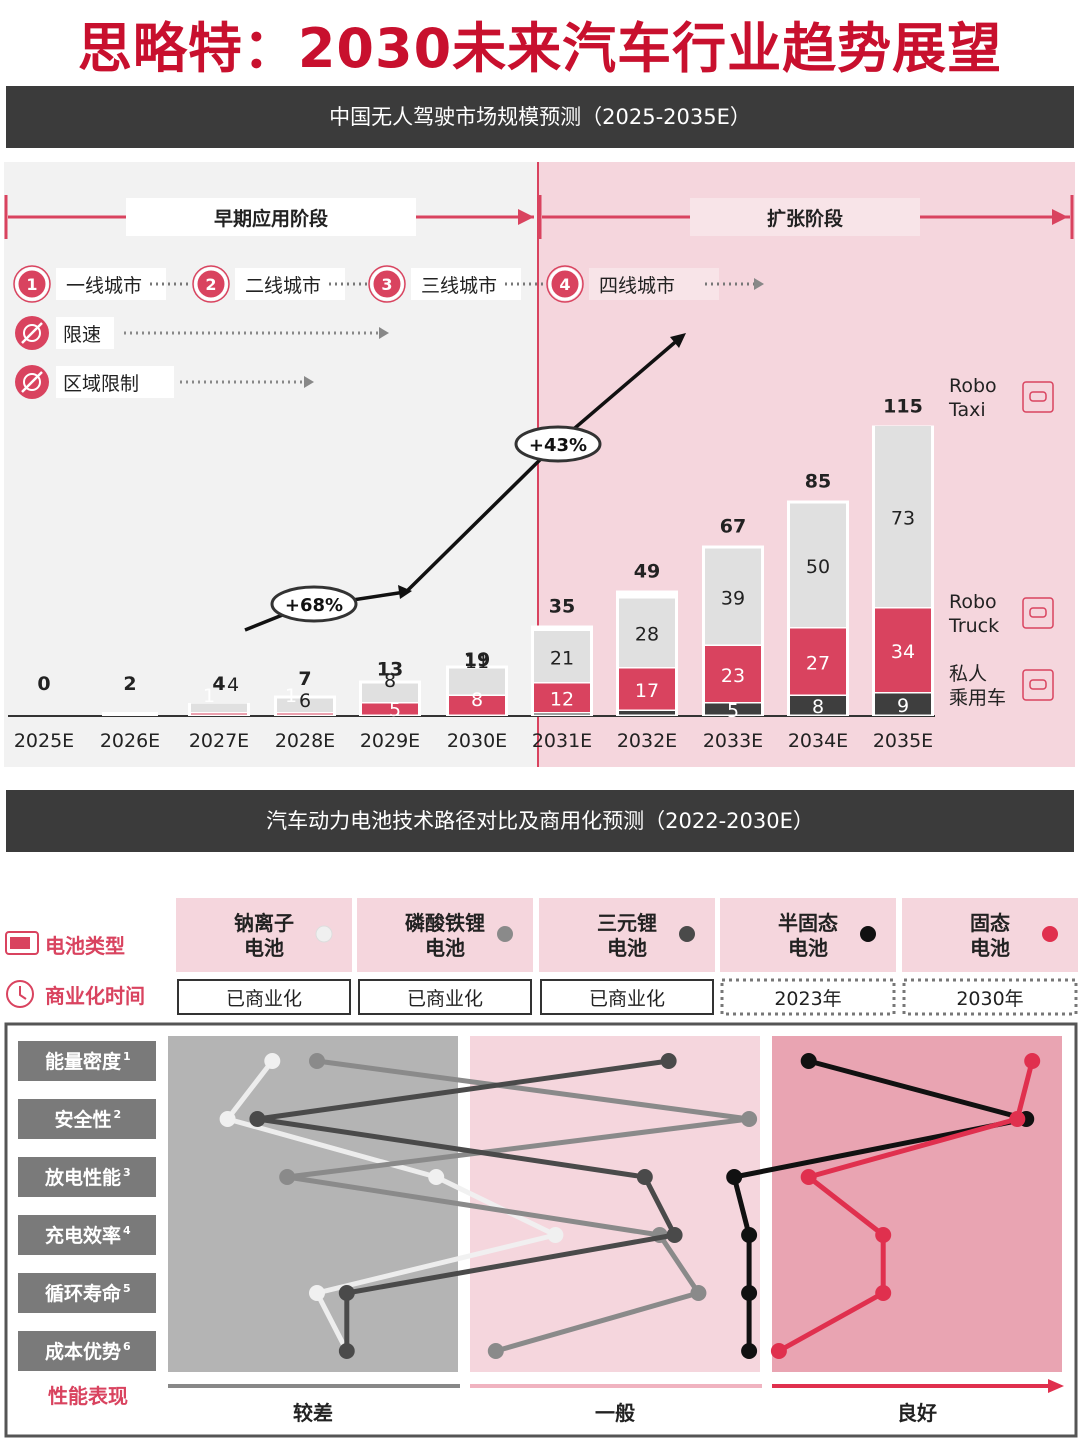 This screenshot has height=1440, width=1080. I want to click on taxi-value: 21, so click(562, 658).